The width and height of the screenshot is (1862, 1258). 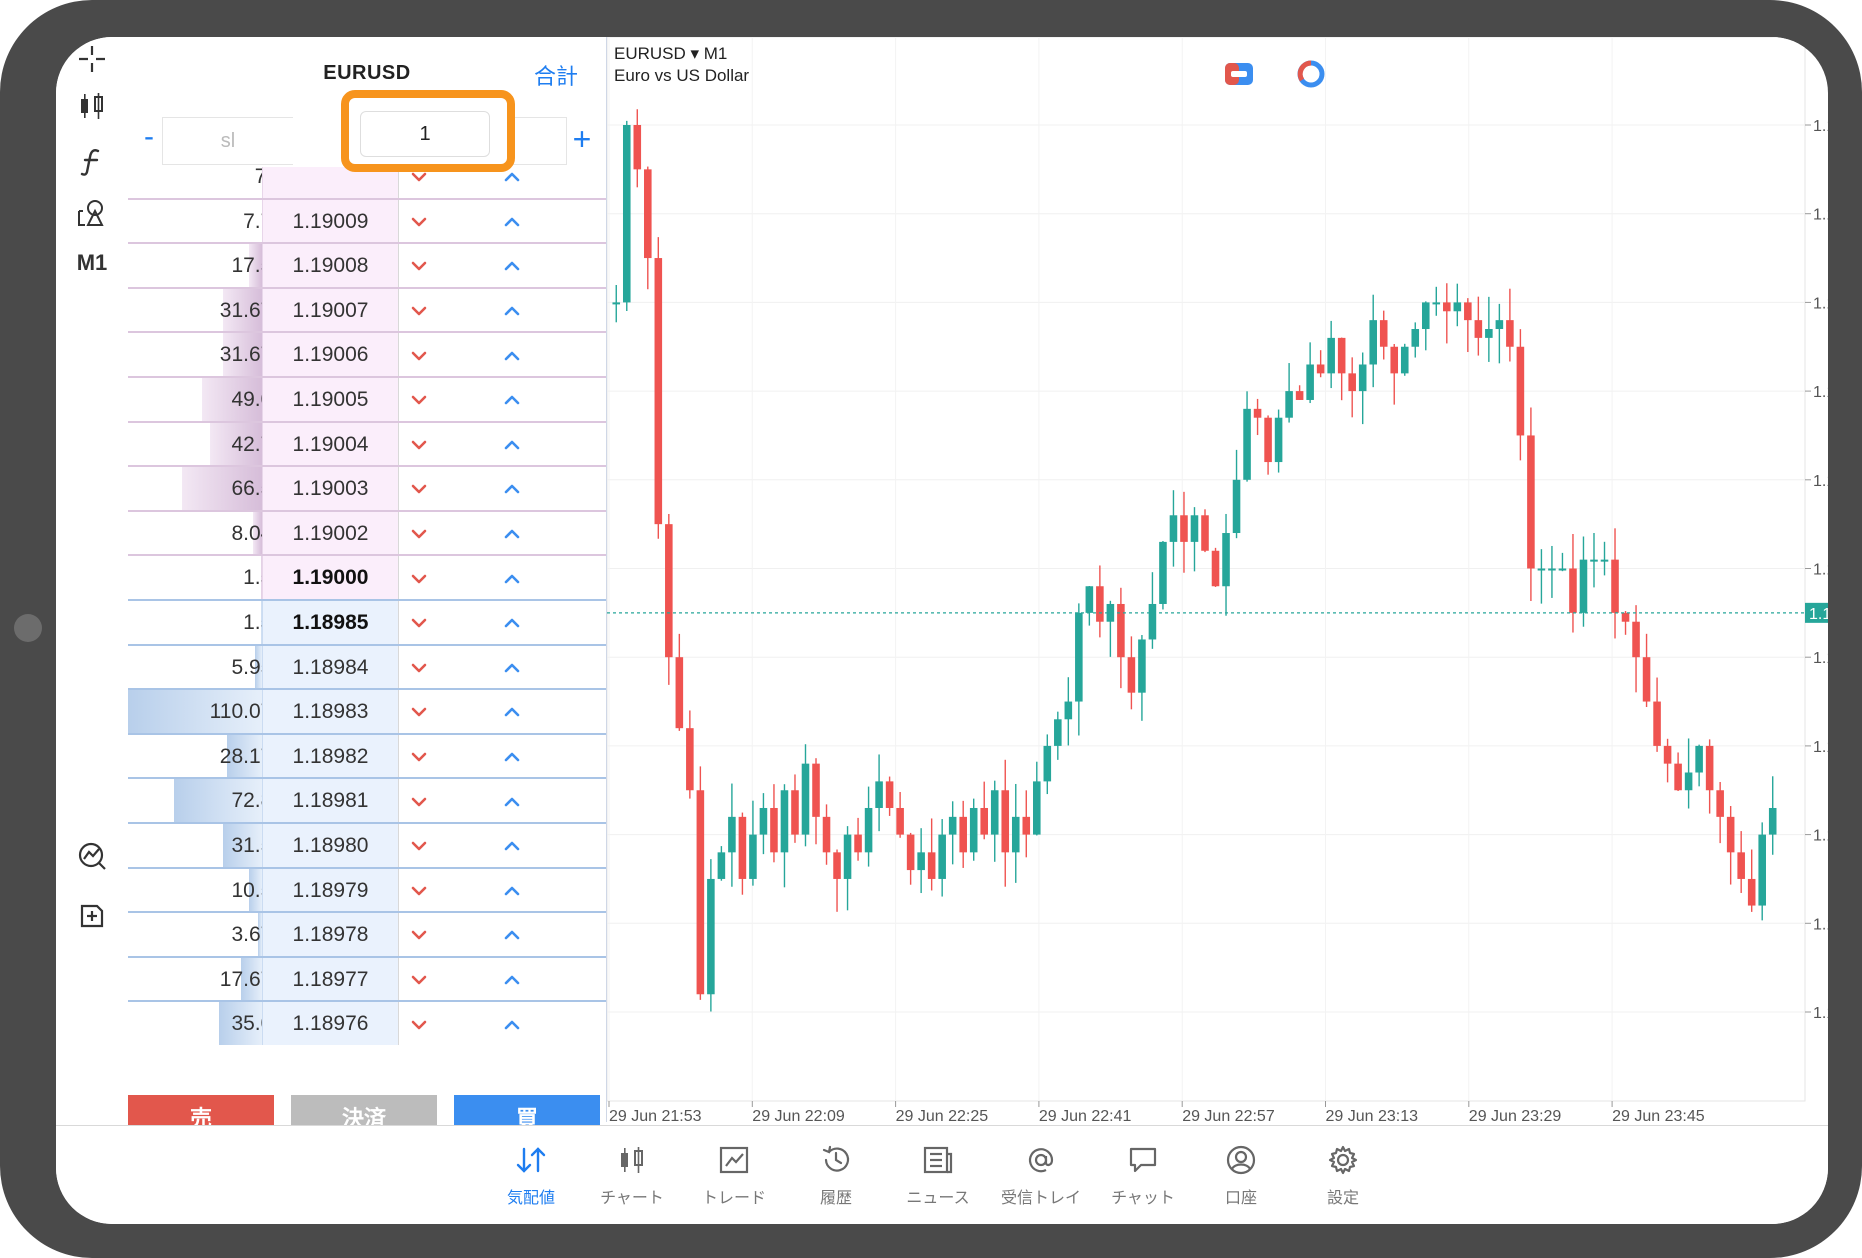 What do you see at coordinates (330, 182) in the screenshot?
I see `depth-price` at bounding box center [330, 182].